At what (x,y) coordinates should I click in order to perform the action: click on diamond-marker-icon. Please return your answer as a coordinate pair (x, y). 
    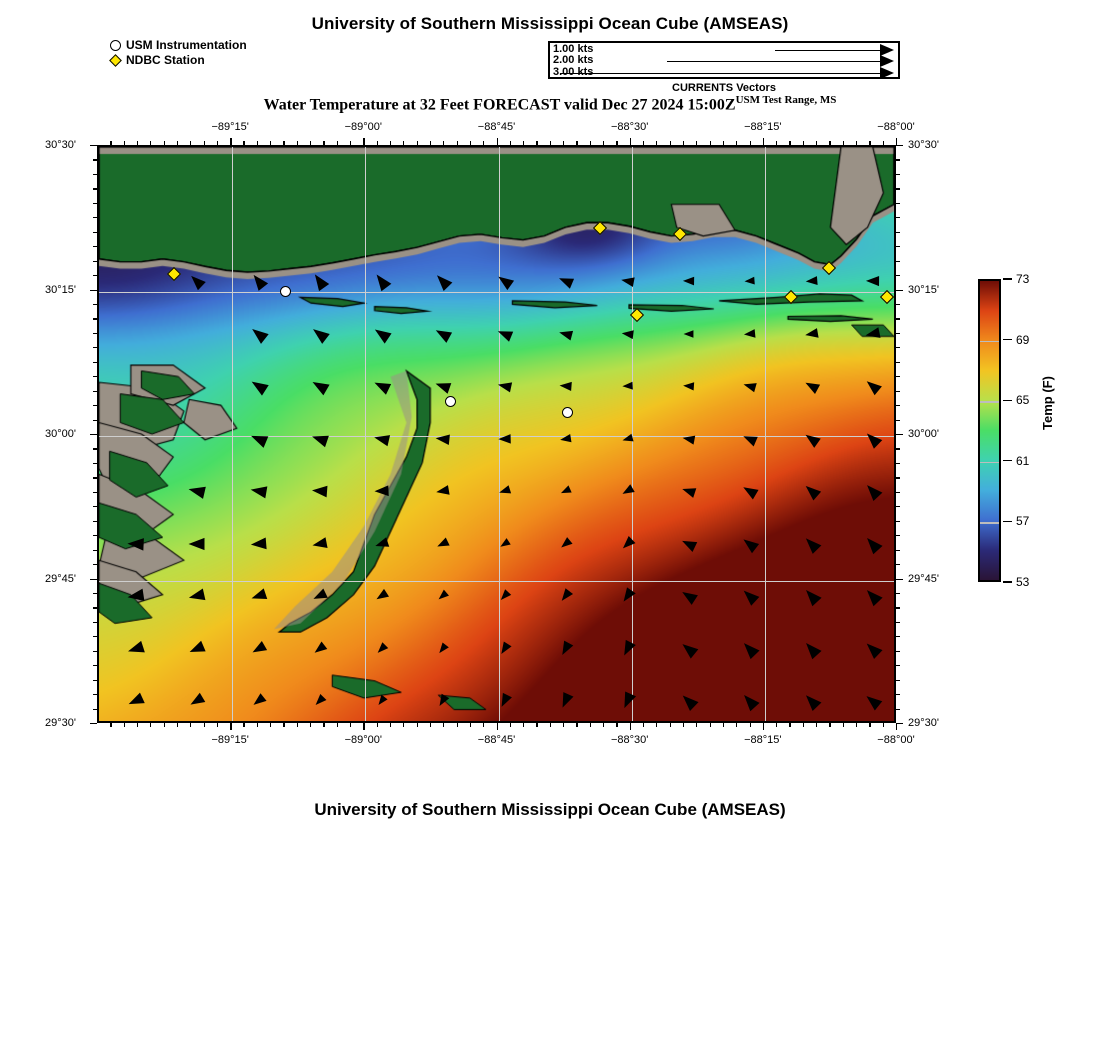
    Looking at the image, I should click on (115, 60).